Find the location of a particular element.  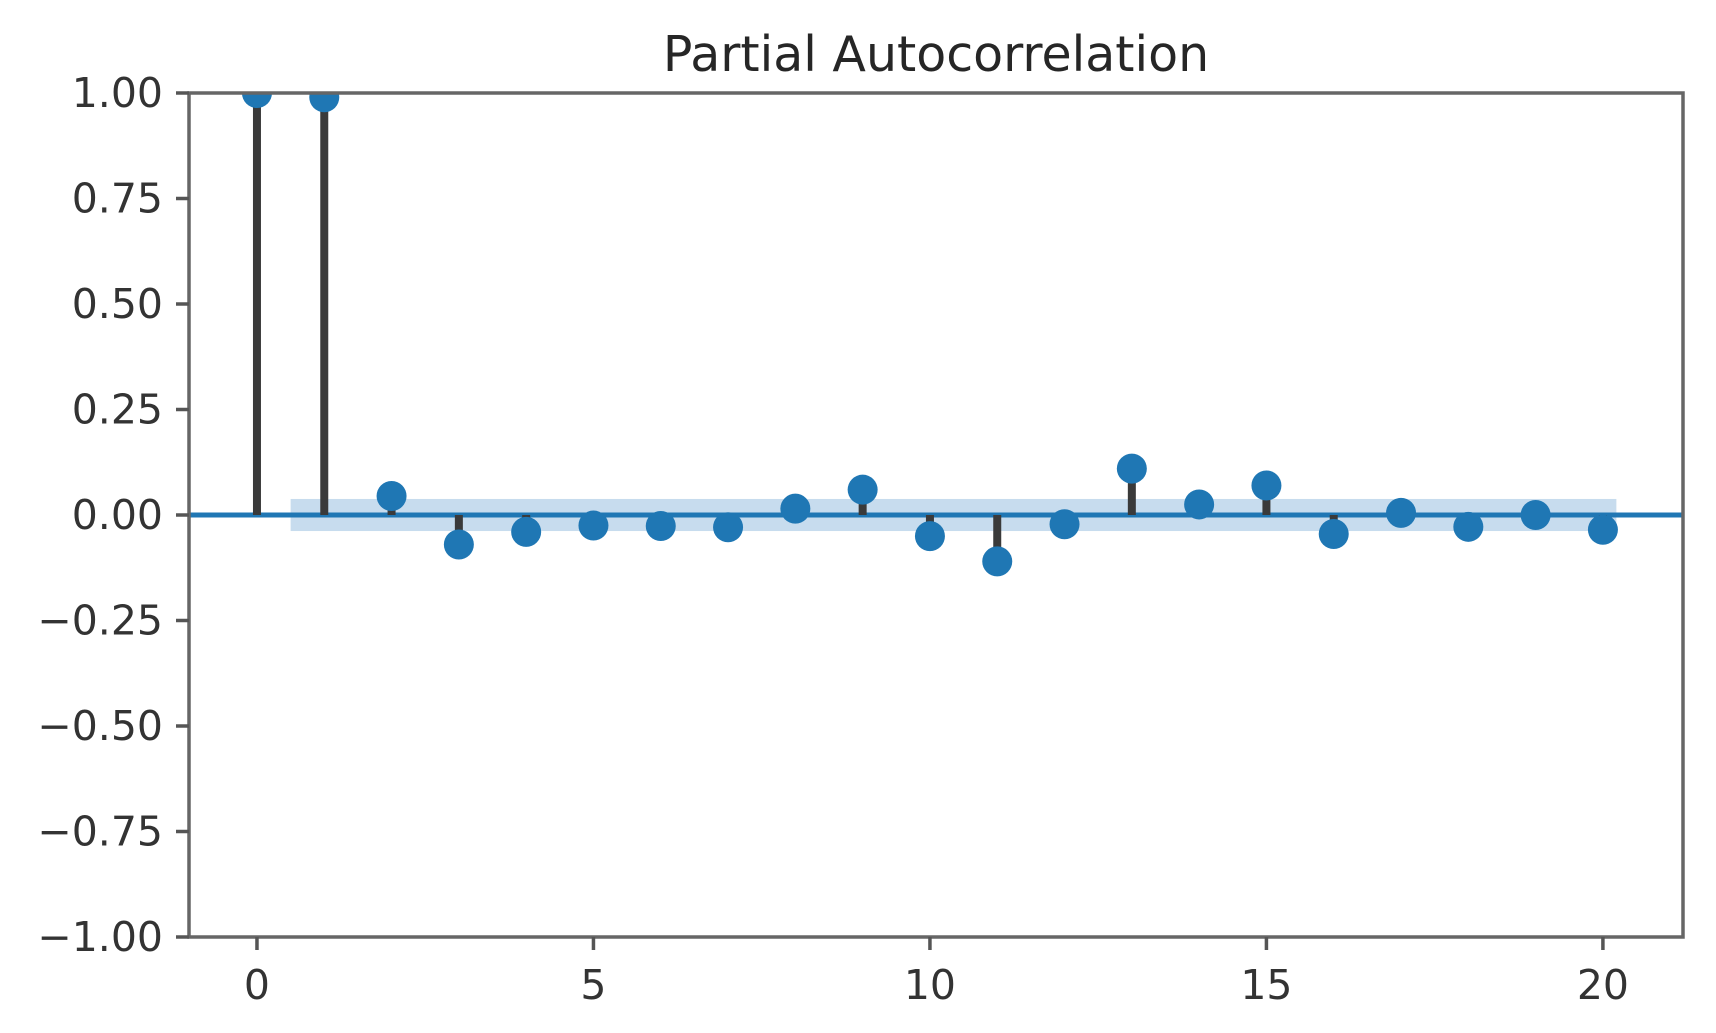

x-tick-label: 15 is located at coordinates (1266, 985).